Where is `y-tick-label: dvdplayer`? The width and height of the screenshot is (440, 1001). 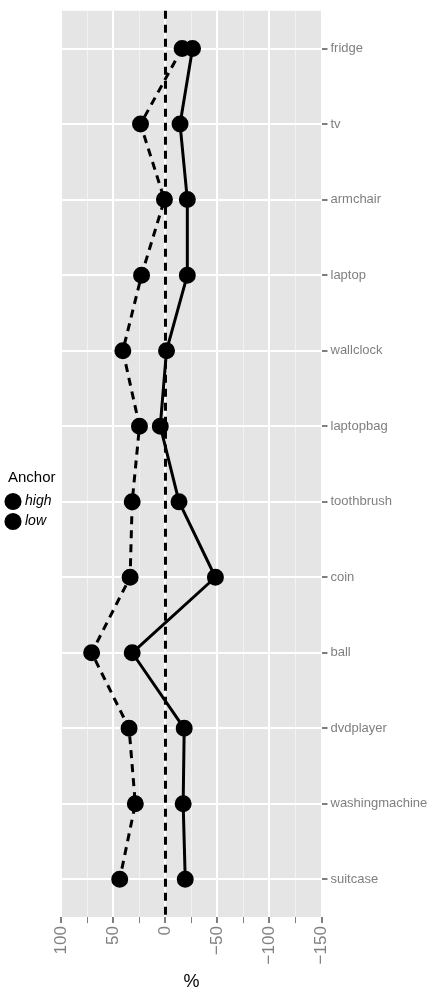 y-tick-label: dvdplayer is located at coordinates (359, 727).